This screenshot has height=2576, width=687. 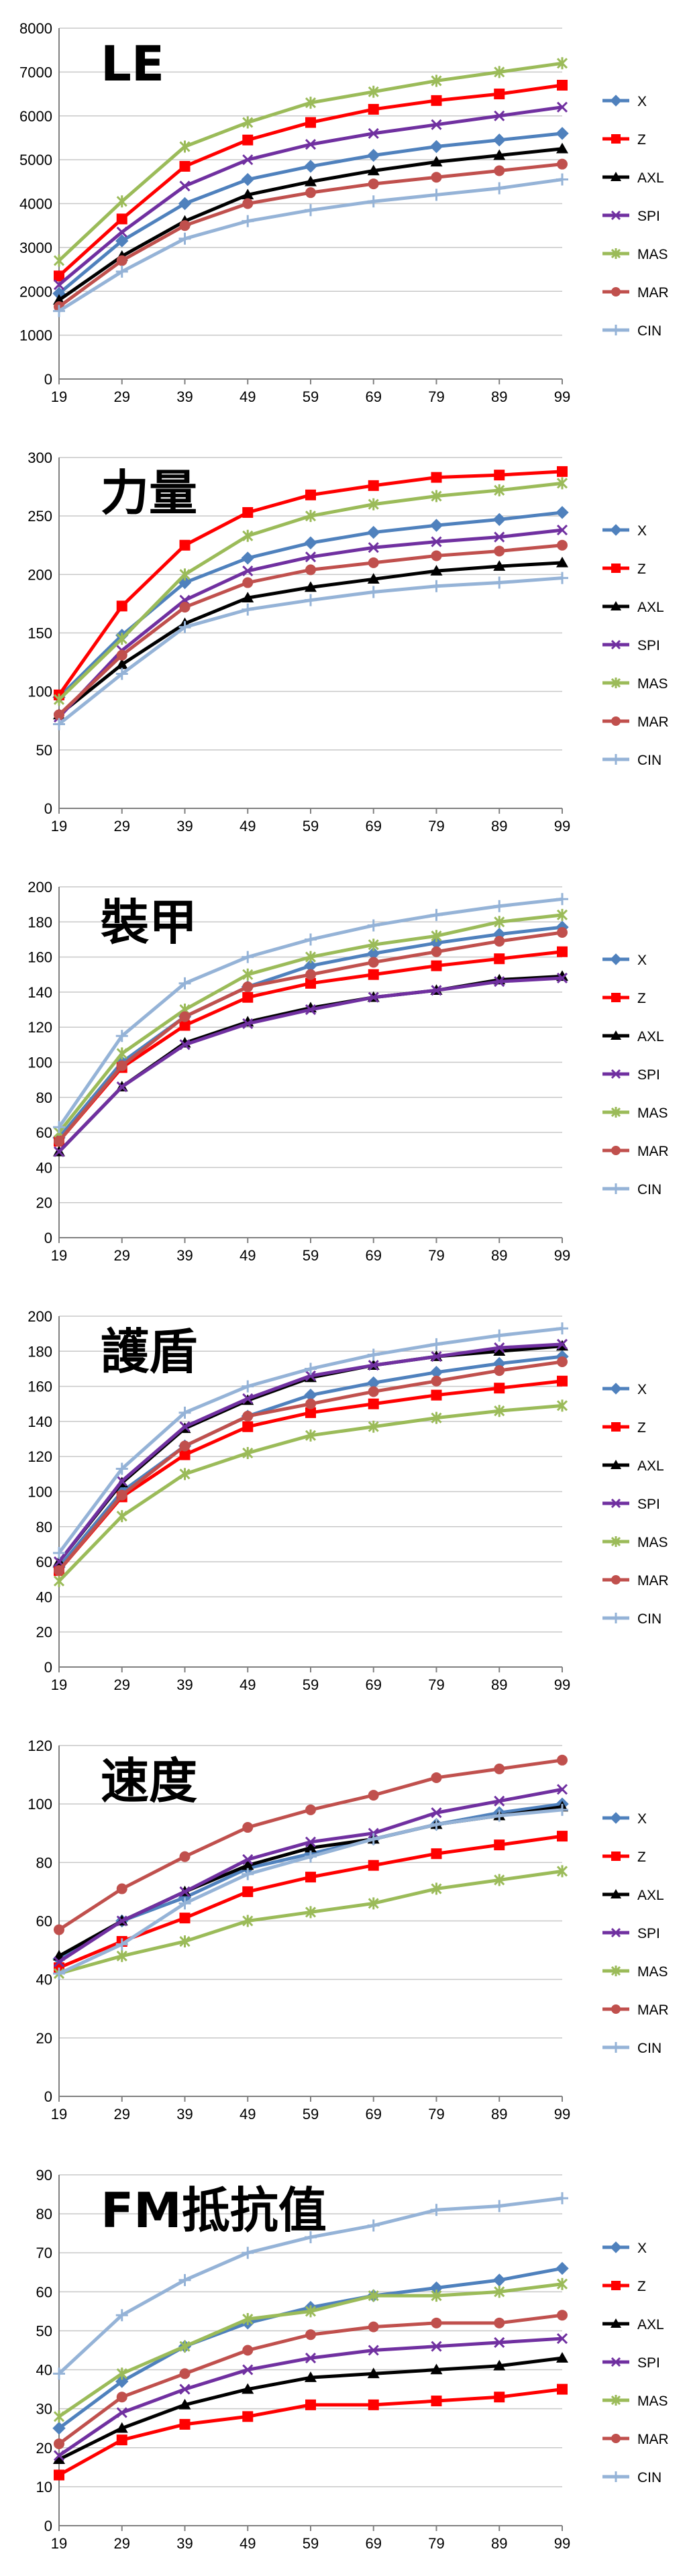 I want to click on y-tick-label: 3000, so click(x=35, y=247).